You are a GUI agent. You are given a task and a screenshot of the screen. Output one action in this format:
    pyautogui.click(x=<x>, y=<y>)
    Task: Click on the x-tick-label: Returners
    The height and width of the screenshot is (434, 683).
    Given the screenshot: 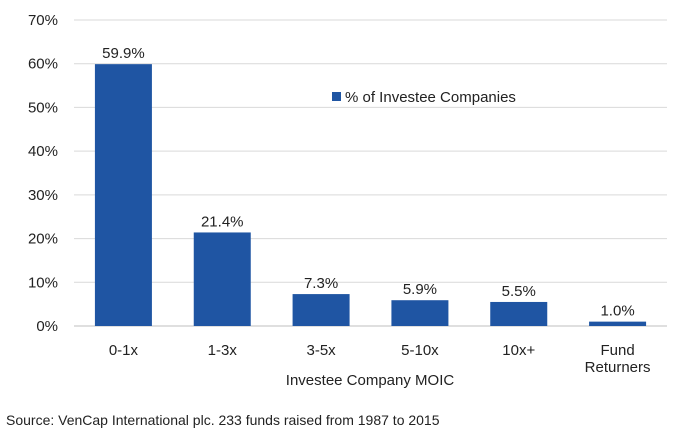 What is the action you would take?
    pyautogui.click(x=618, y=367)
    